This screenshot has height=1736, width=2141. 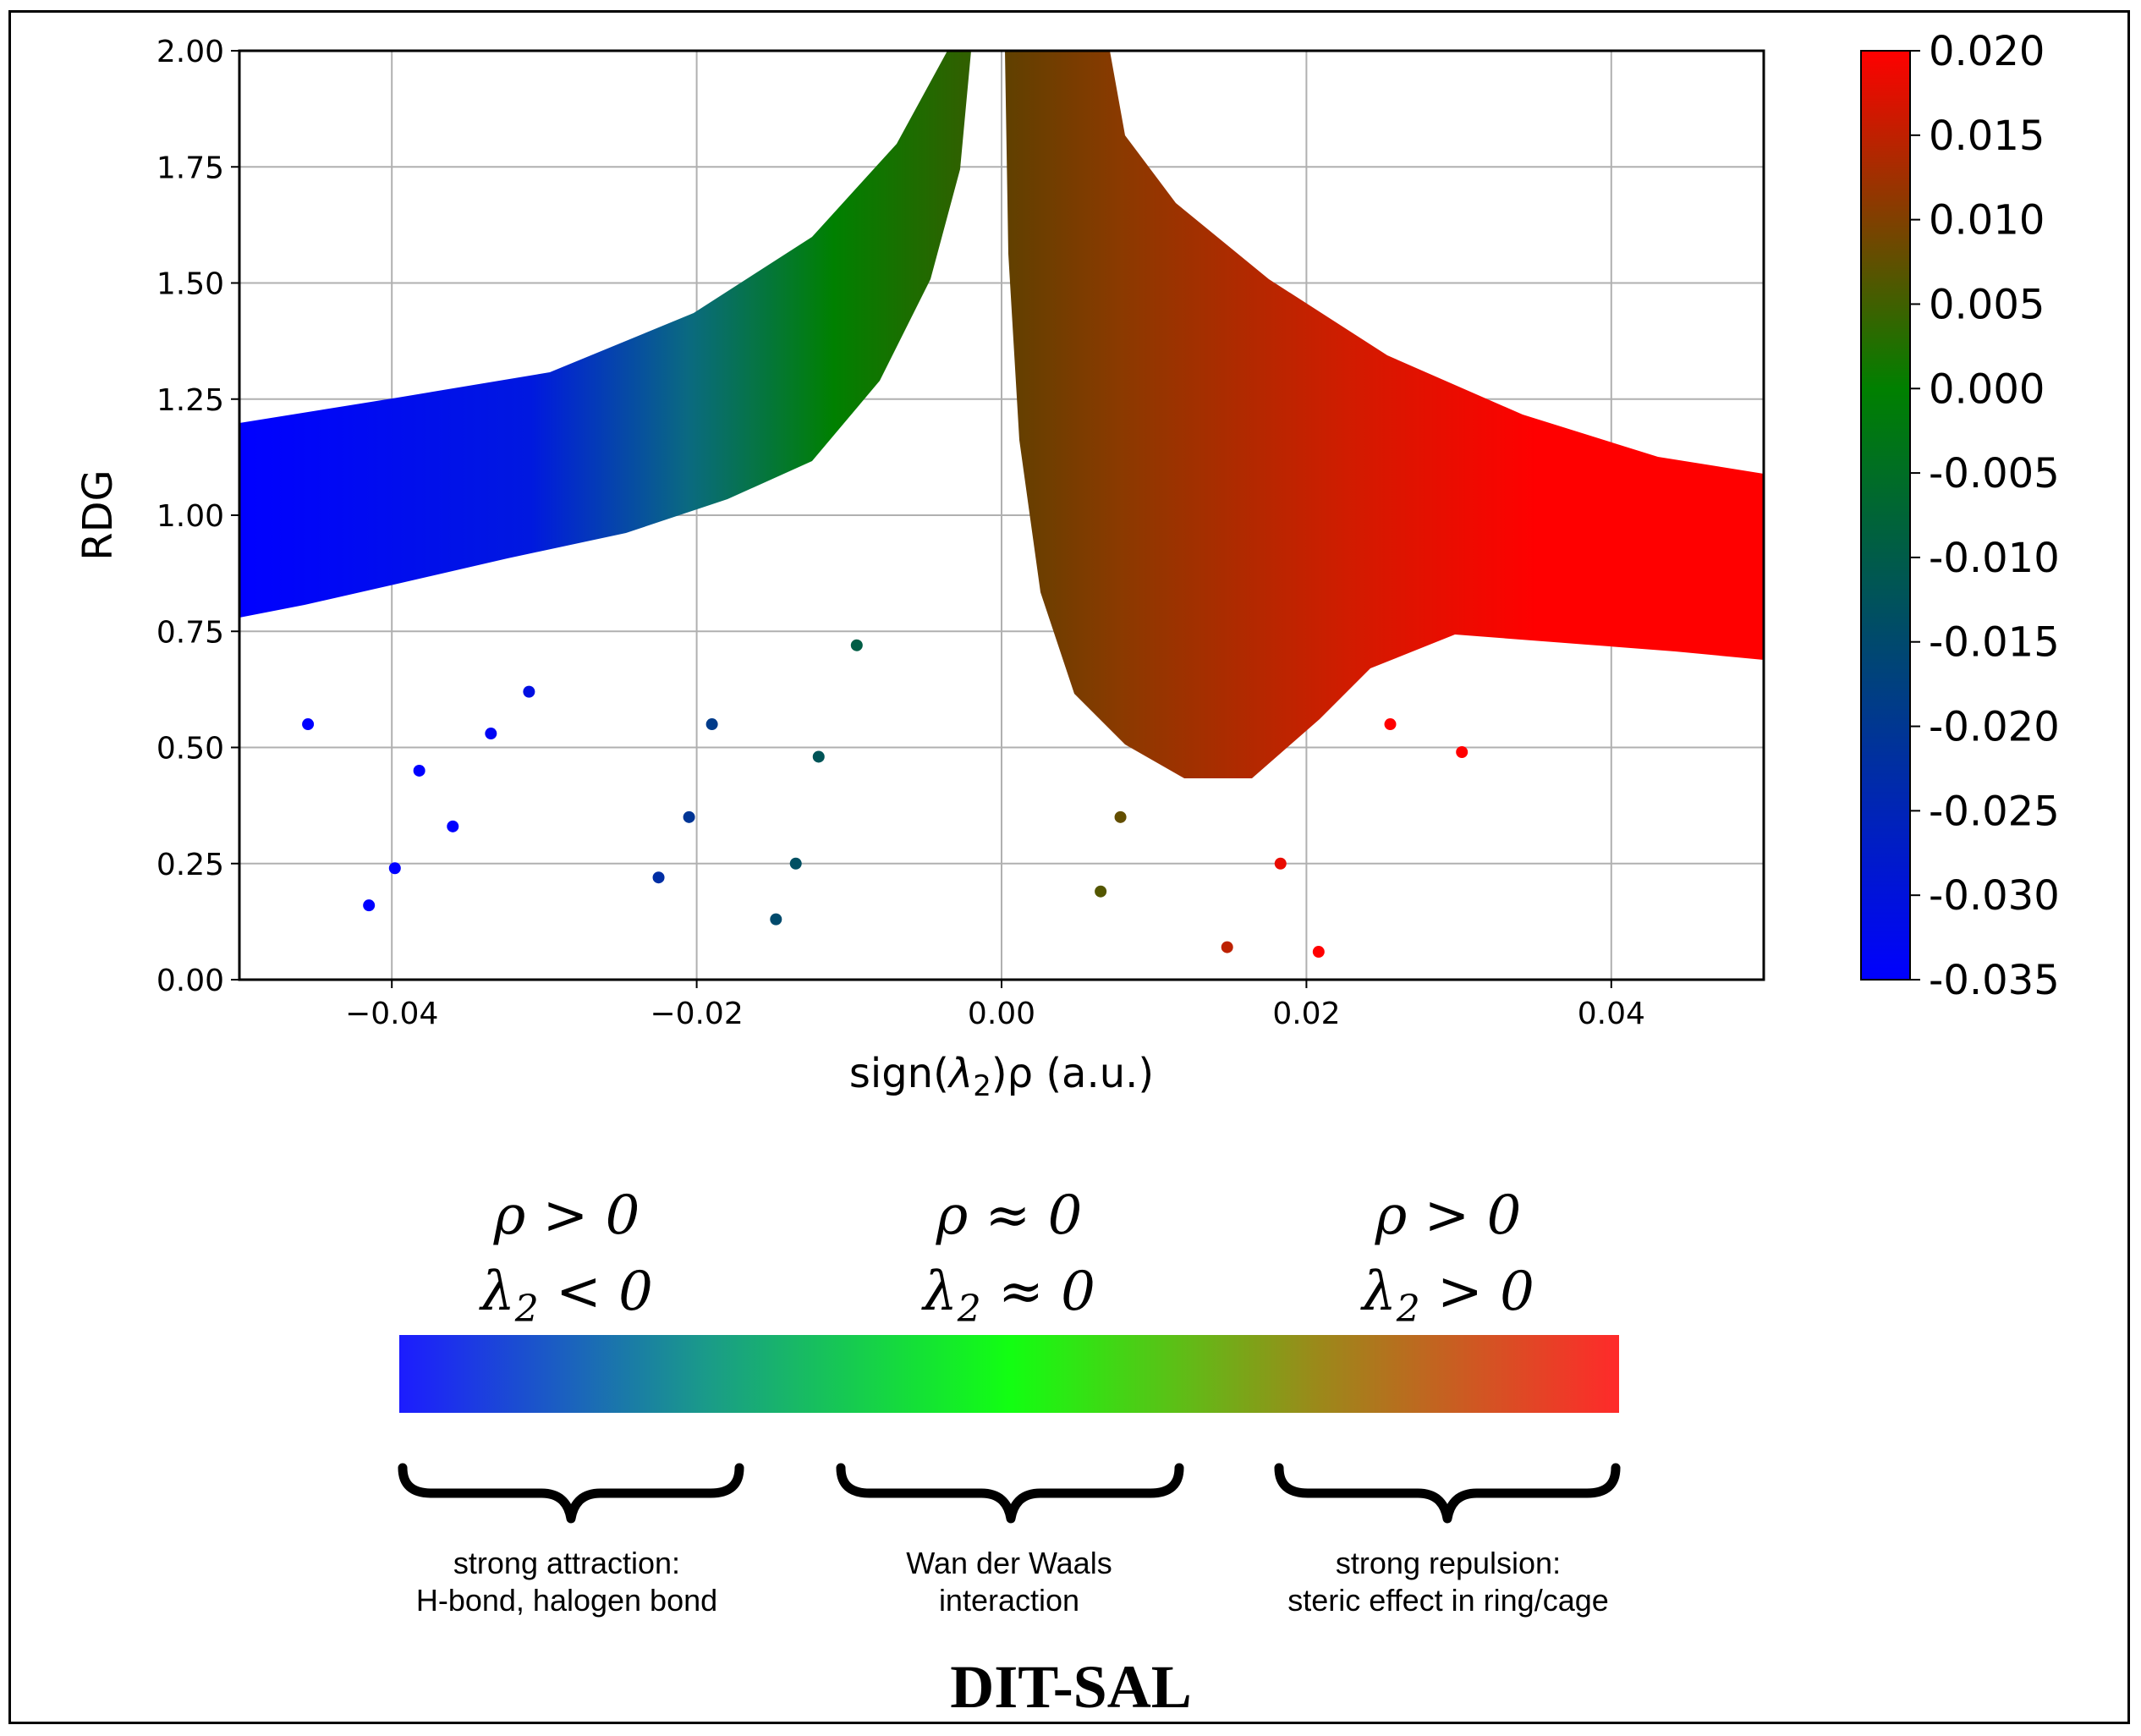 I want to click on attraction-band, so click(x=605, y=334).